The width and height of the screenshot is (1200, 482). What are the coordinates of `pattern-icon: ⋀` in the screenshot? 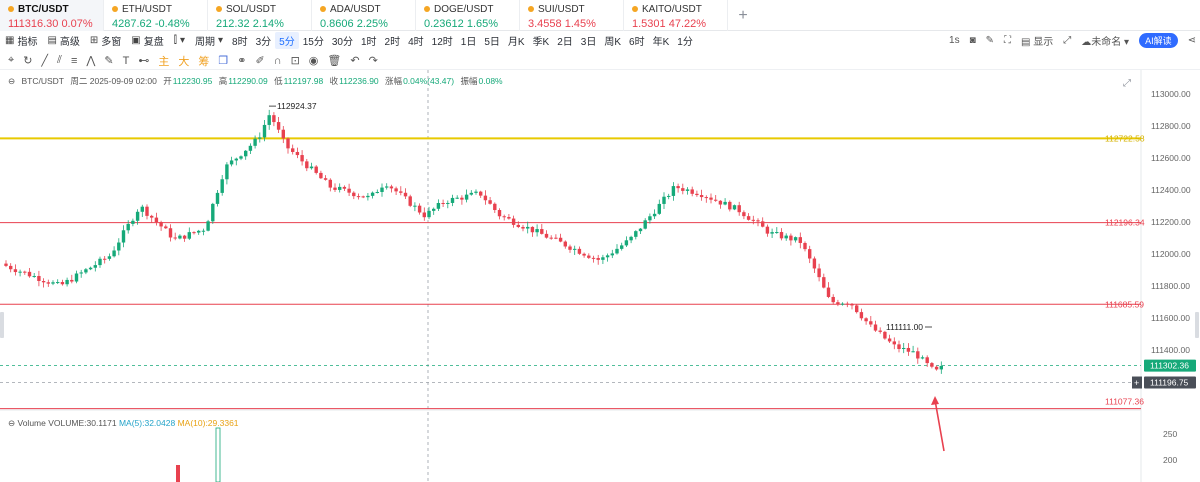 It's located at (91, 61).